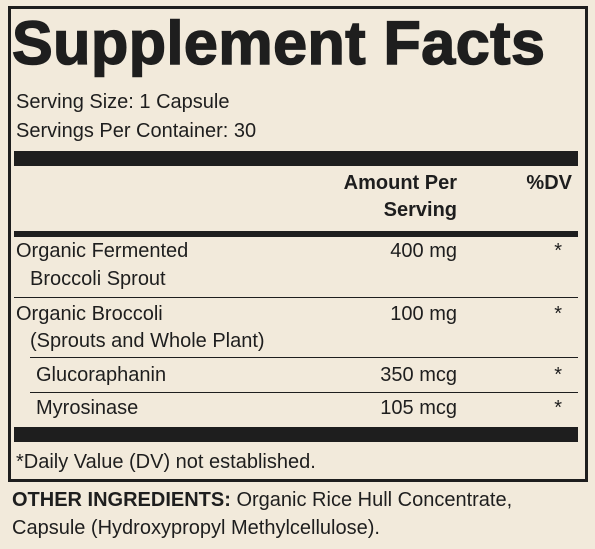  I want to click on row-name: Organic Fermented, so click(102, 251).